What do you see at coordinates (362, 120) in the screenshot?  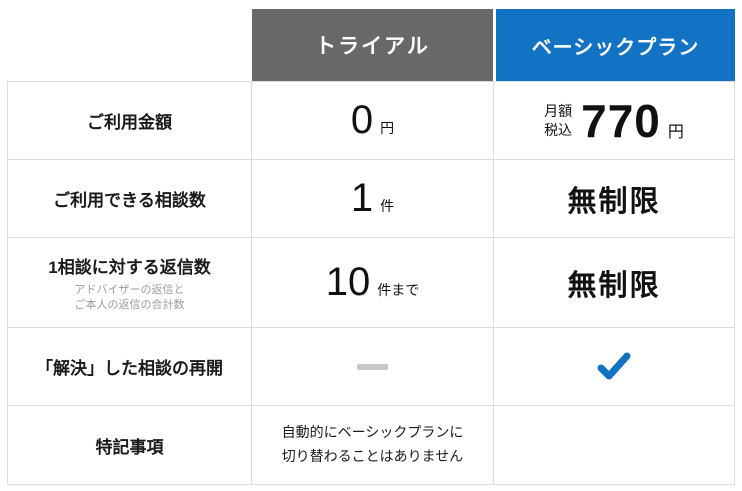 I see `trial-price-number: 0` at bounding box center [362, 120].